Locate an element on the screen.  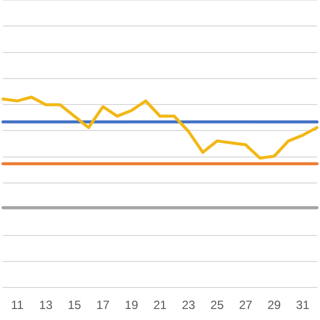
x-tick-label: 25 is located at coordinates (217, 305).